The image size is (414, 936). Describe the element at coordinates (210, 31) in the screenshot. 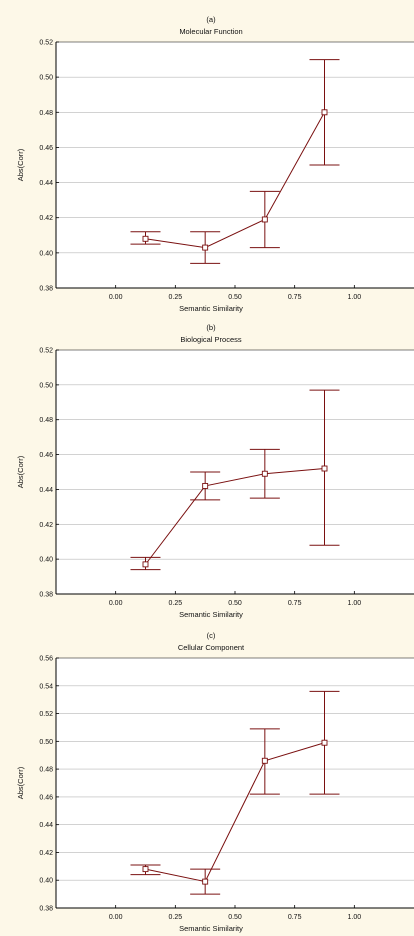

I see `chart-title: Molecular Function` at that location.